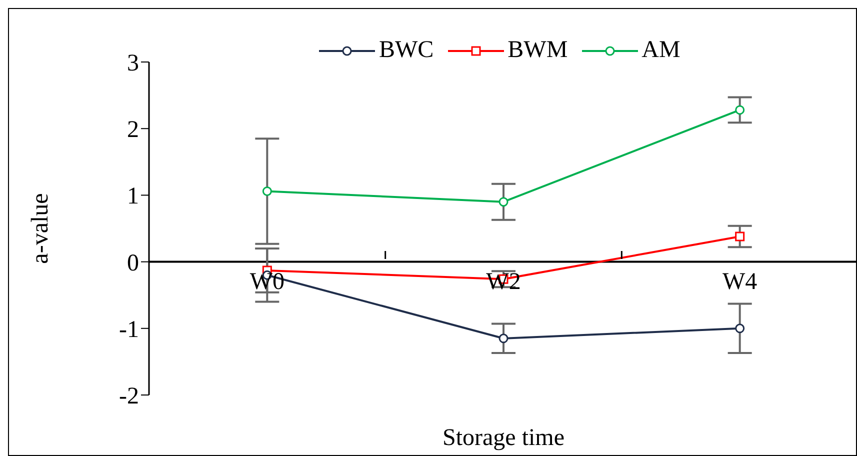  Describe the element at coordinates (503, 438) in the screenshot. I see `x-axis-title: Storage time` at that location.